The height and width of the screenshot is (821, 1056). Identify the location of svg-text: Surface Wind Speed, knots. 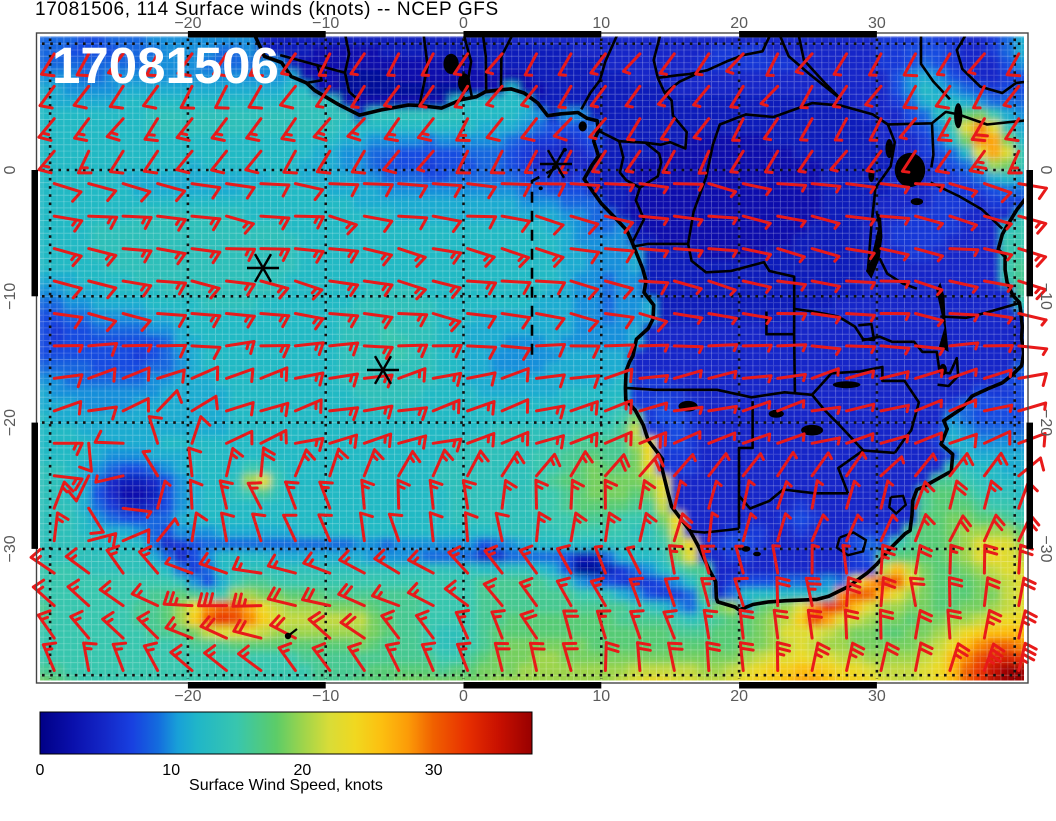
(286, 785).